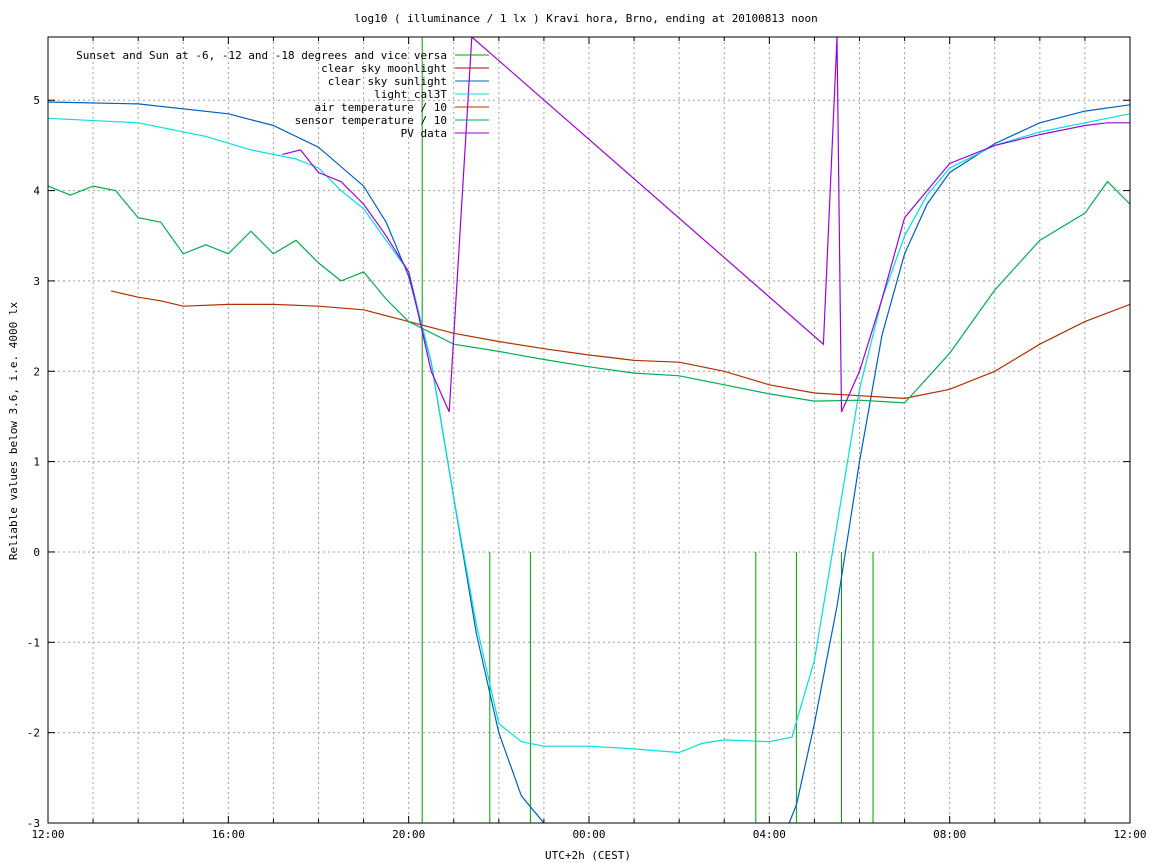  What do you see at coordinates (410, 94) in the screenshot?
I see `legend-light-cal3t-label: light_cal3T` at bounding box center [410, 94].